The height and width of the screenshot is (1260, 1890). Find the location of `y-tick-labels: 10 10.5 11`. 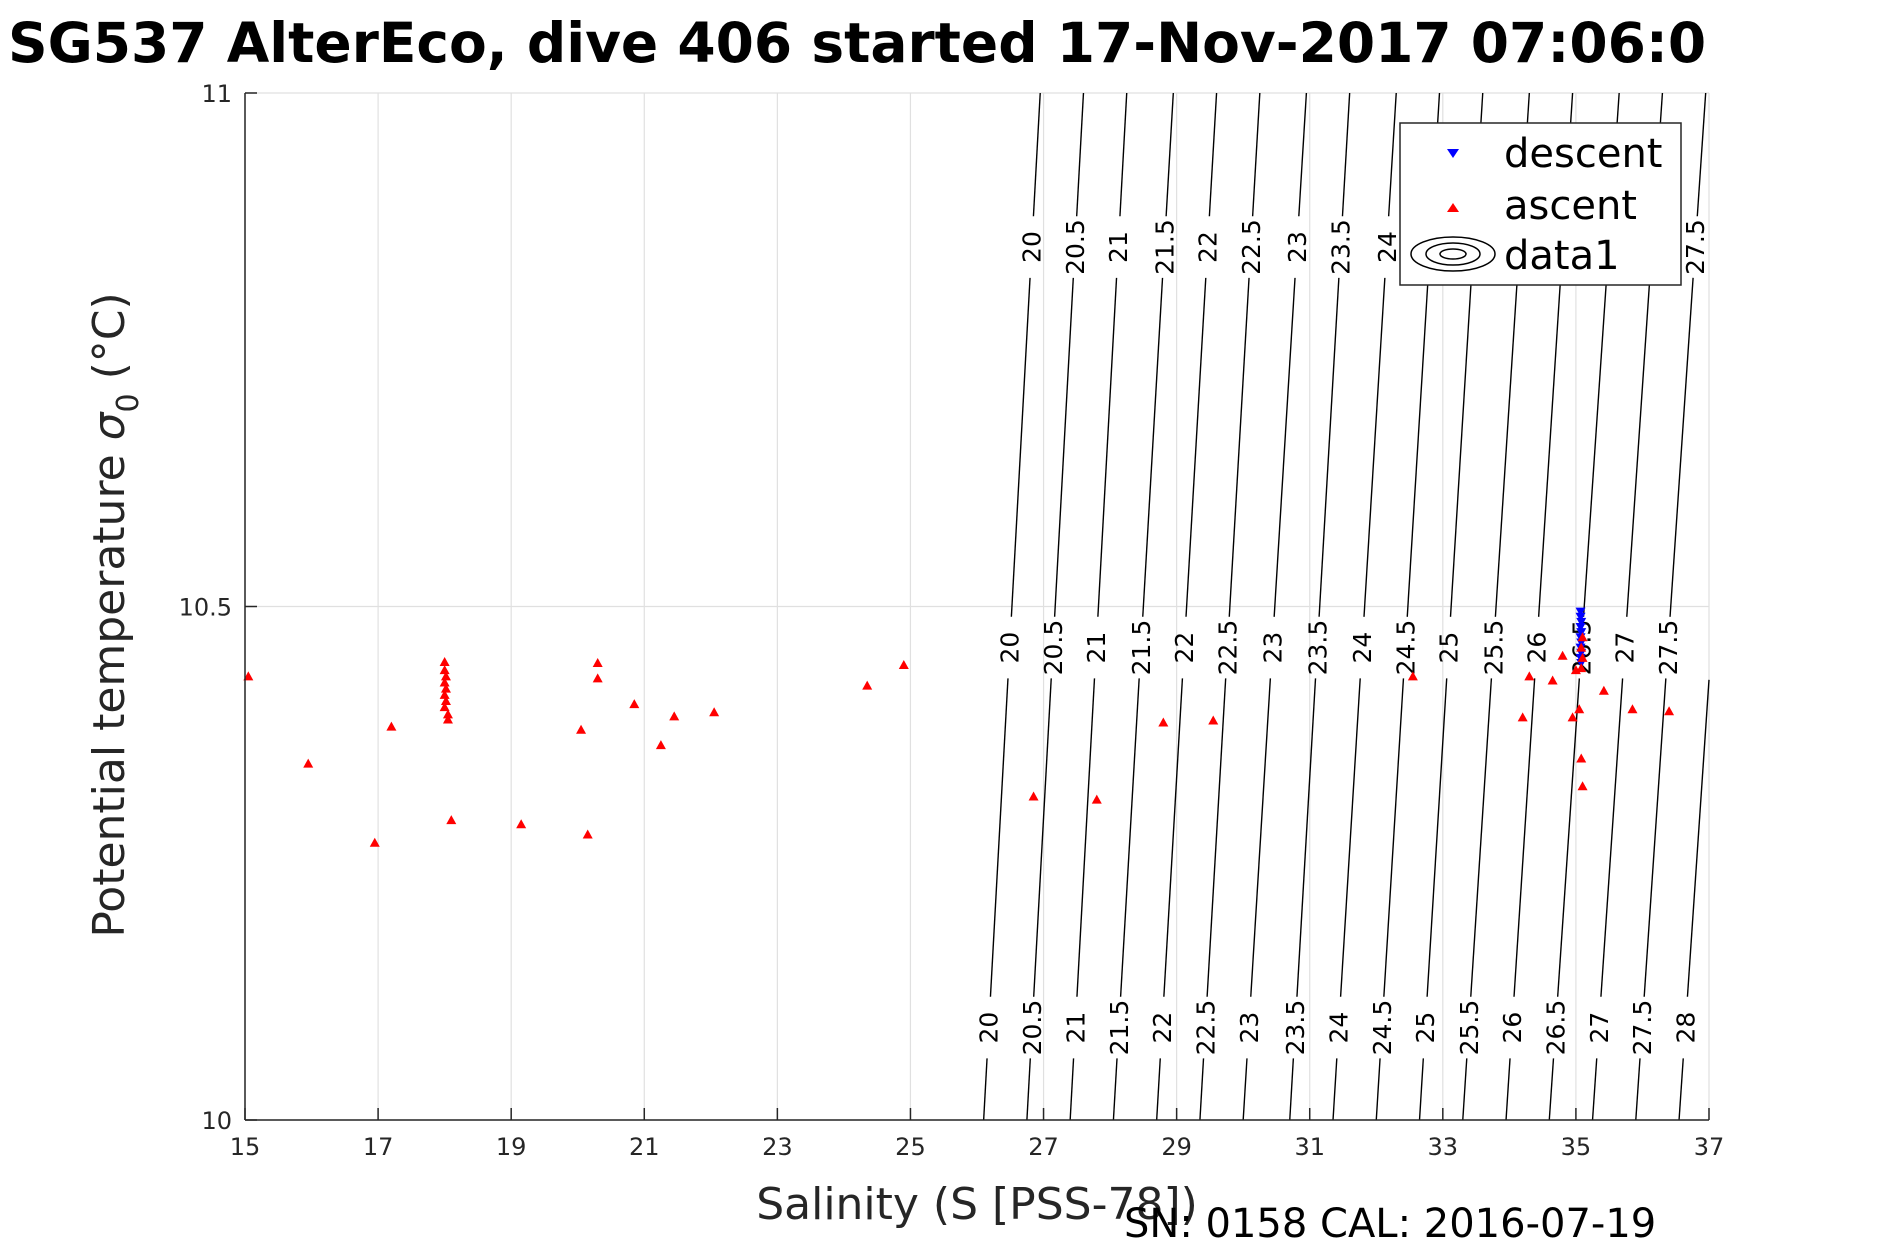

y-tick-labels: 10 10.5 11 is located at coordinates (205, 607).